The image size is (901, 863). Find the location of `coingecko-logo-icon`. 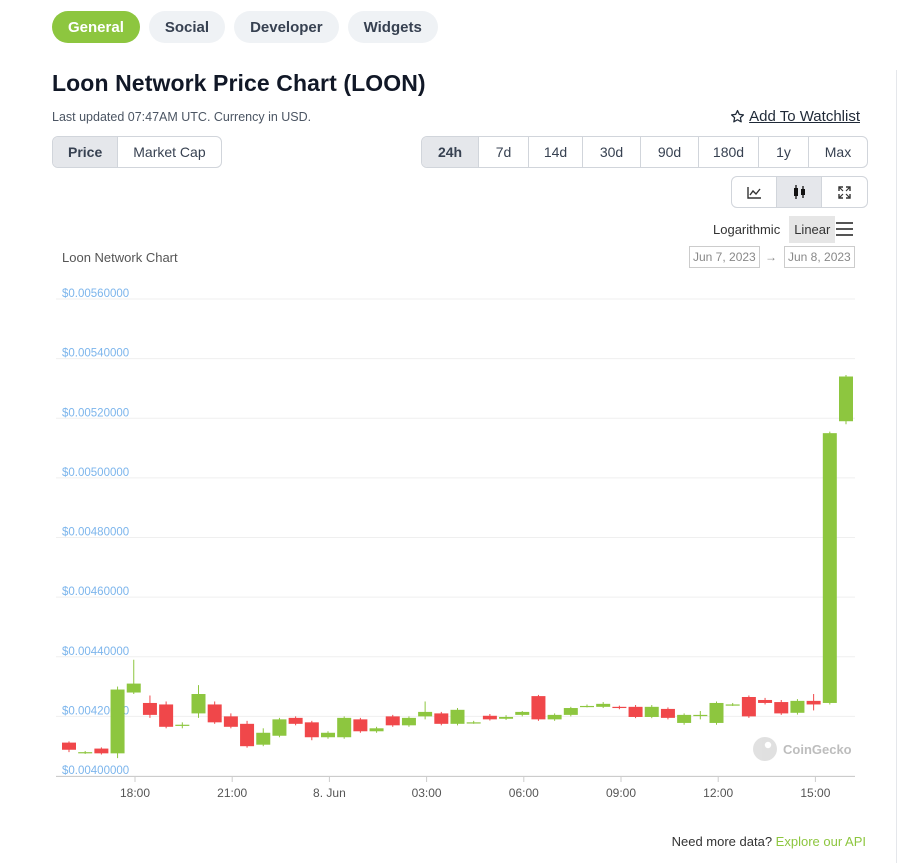

coingecko-logo-icon is located at coordinates (765, 749).